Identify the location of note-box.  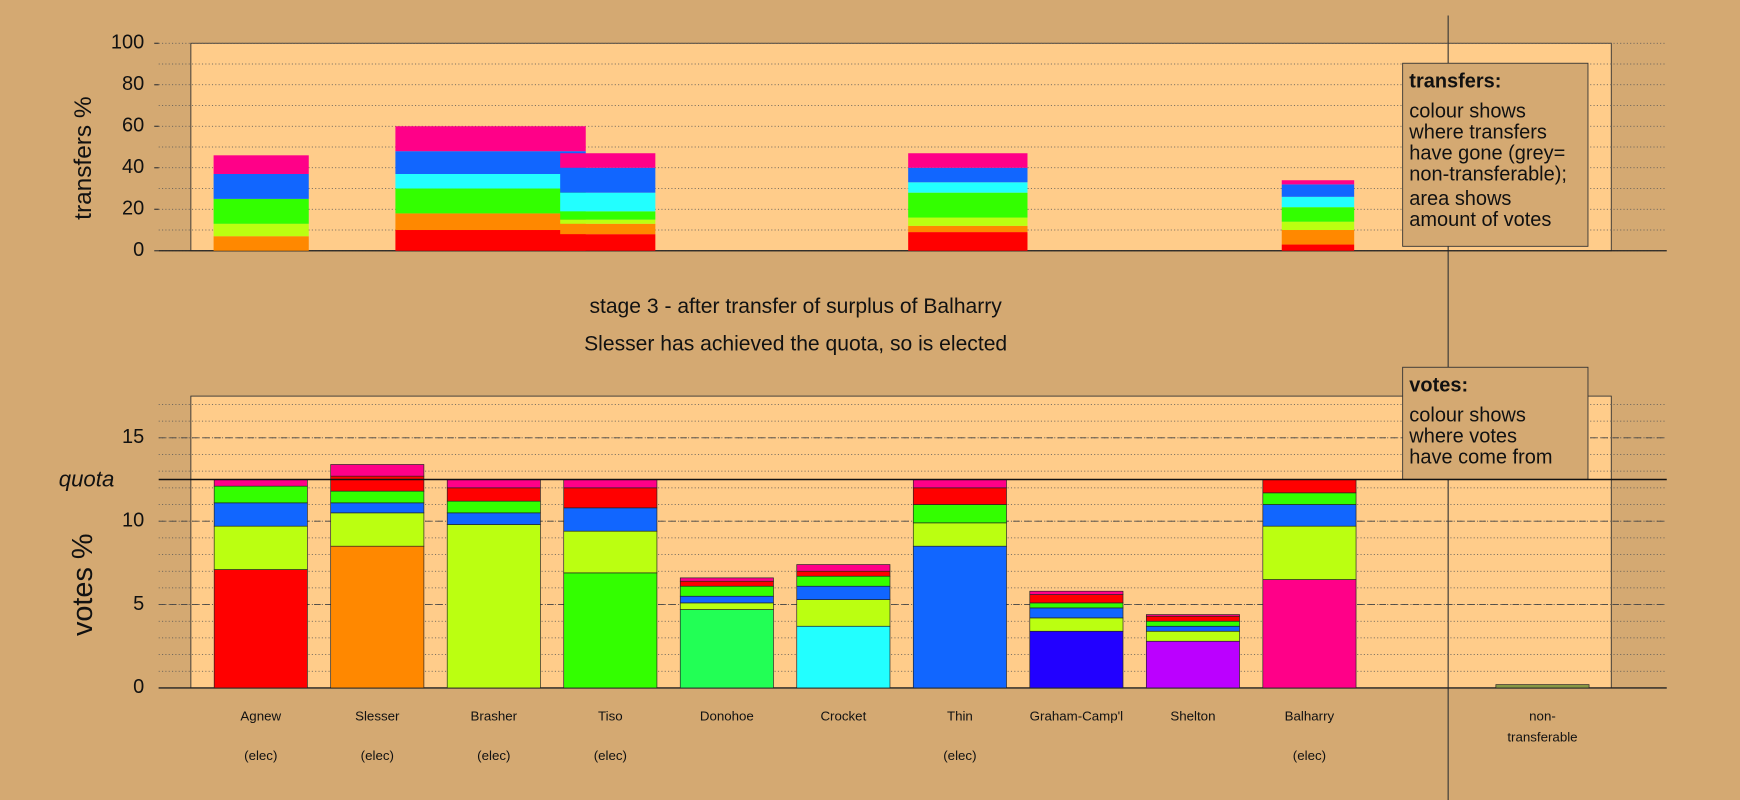
(1495, 154).